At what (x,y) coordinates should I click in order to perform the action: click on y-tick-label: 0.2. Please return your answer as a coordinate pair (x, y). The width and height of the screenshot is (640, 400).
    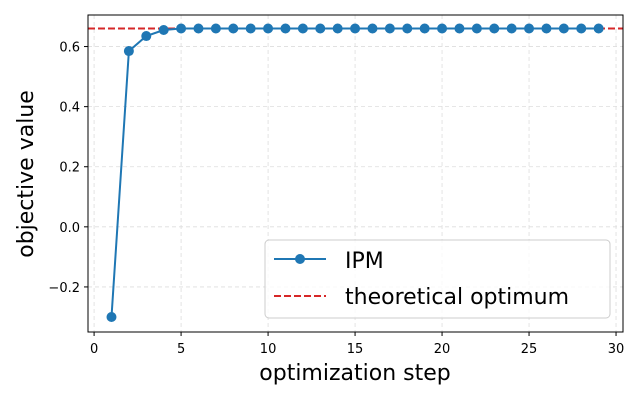
    Looking at the image, I should click on (69, 168).